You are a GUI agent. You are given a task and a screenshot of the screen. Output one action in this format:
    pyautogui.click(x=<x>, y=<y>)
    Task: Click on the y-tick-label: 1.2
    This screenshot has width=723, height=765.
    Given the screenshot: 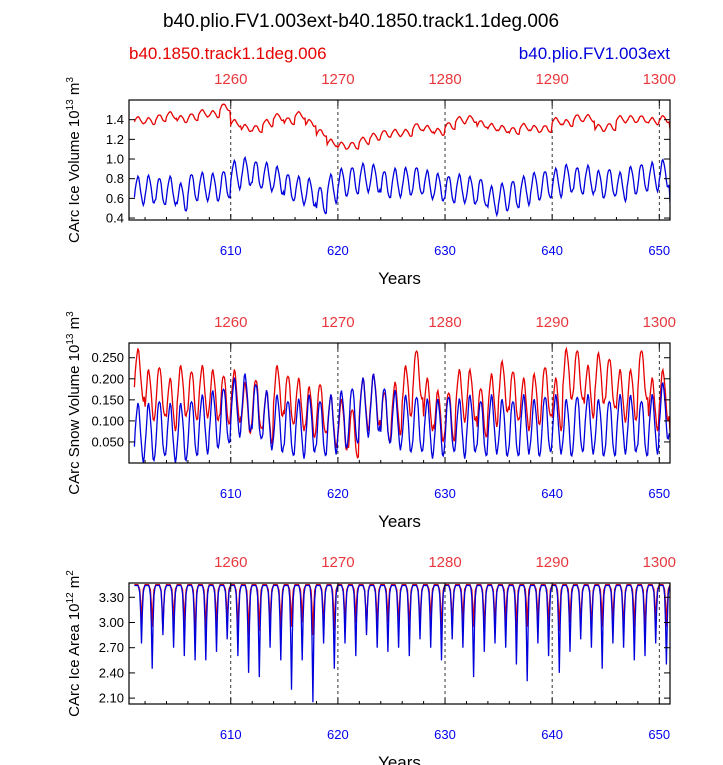 What is the action you would take?
    pyautogui.click(x=115, y=139)
    